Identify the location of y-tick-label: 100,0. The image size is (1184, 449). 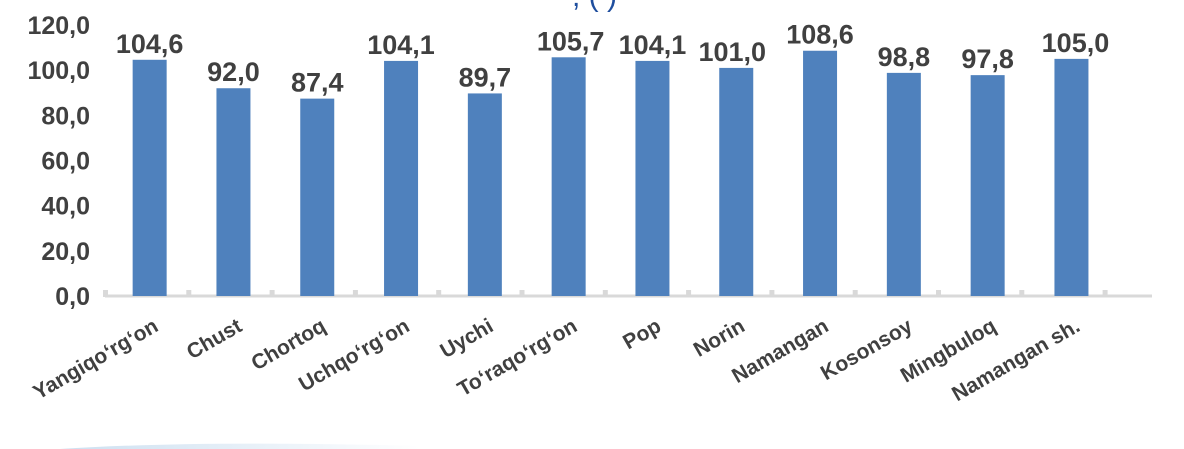
(58, 71).